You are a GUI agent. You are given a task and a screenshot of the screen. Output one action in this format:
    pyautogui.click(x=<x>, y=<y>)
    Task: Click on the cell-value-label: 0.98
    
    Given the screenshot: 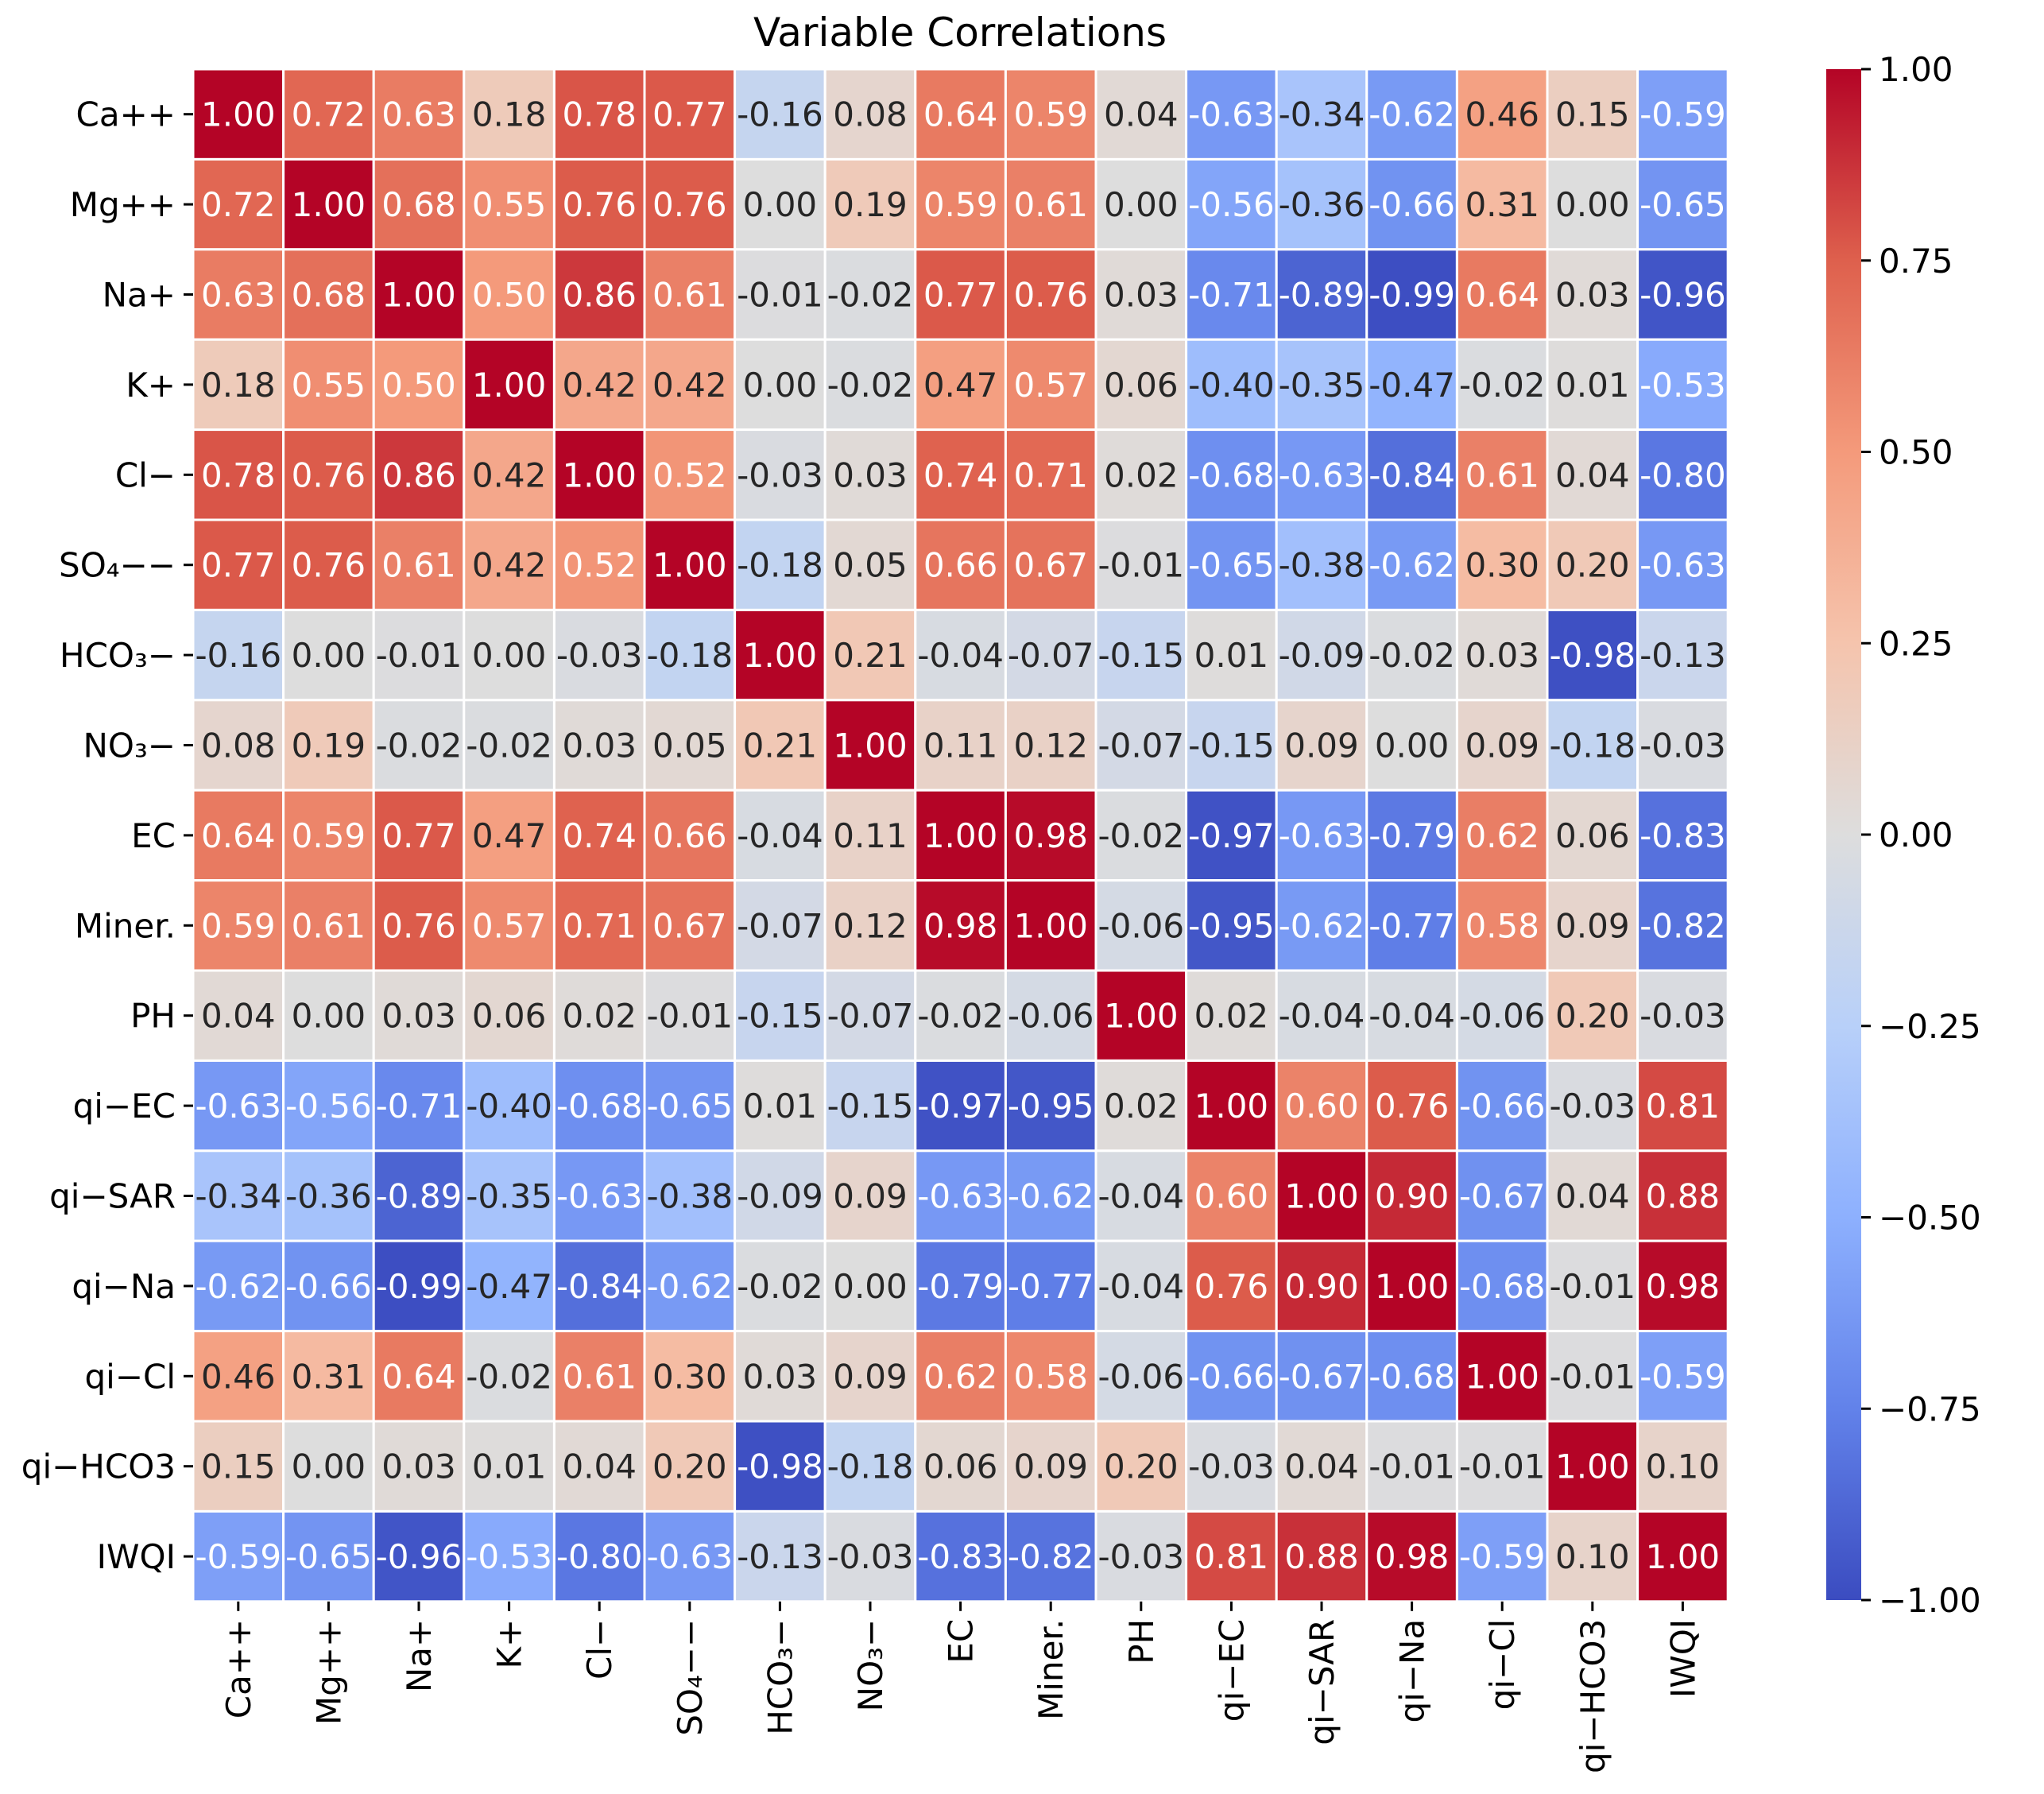 What is the action you would take?
    pyautogui.click(x=1683, y=1287)
    